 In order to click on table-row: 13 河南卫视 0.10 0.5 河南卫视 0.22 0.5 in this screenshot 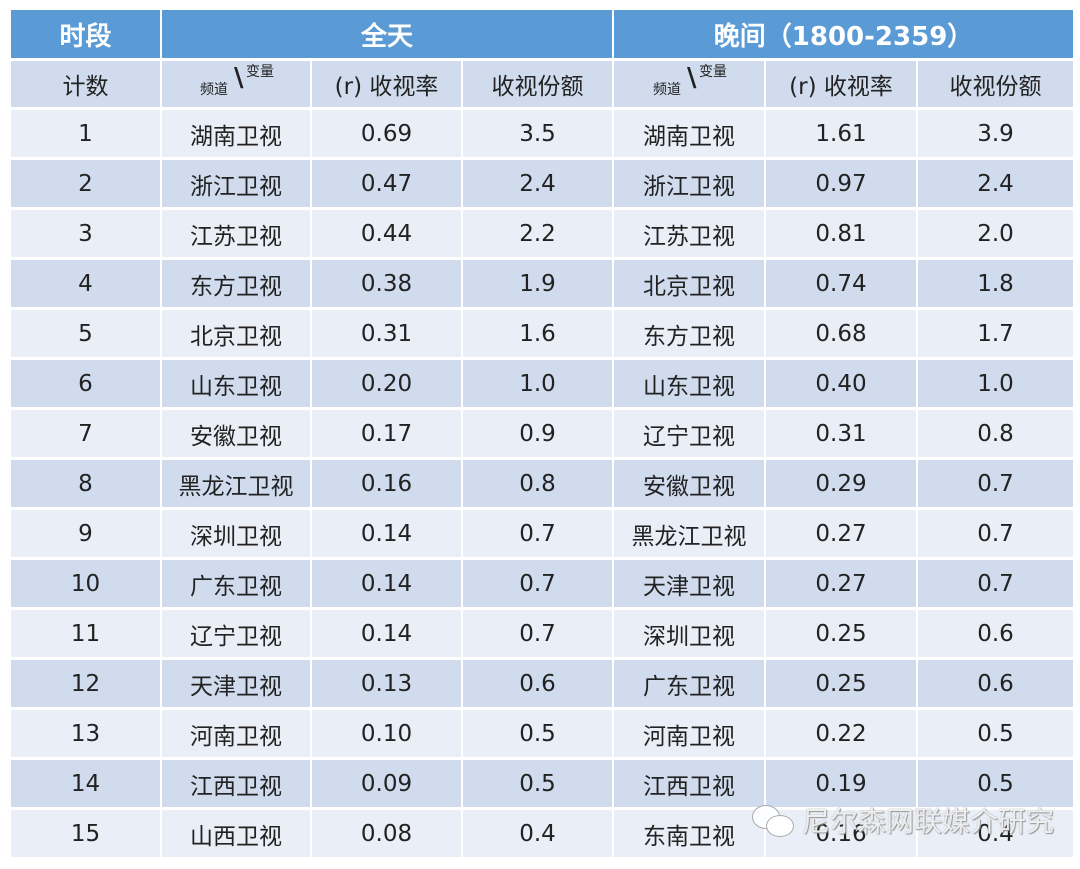, I will do `click(542, 735)`.